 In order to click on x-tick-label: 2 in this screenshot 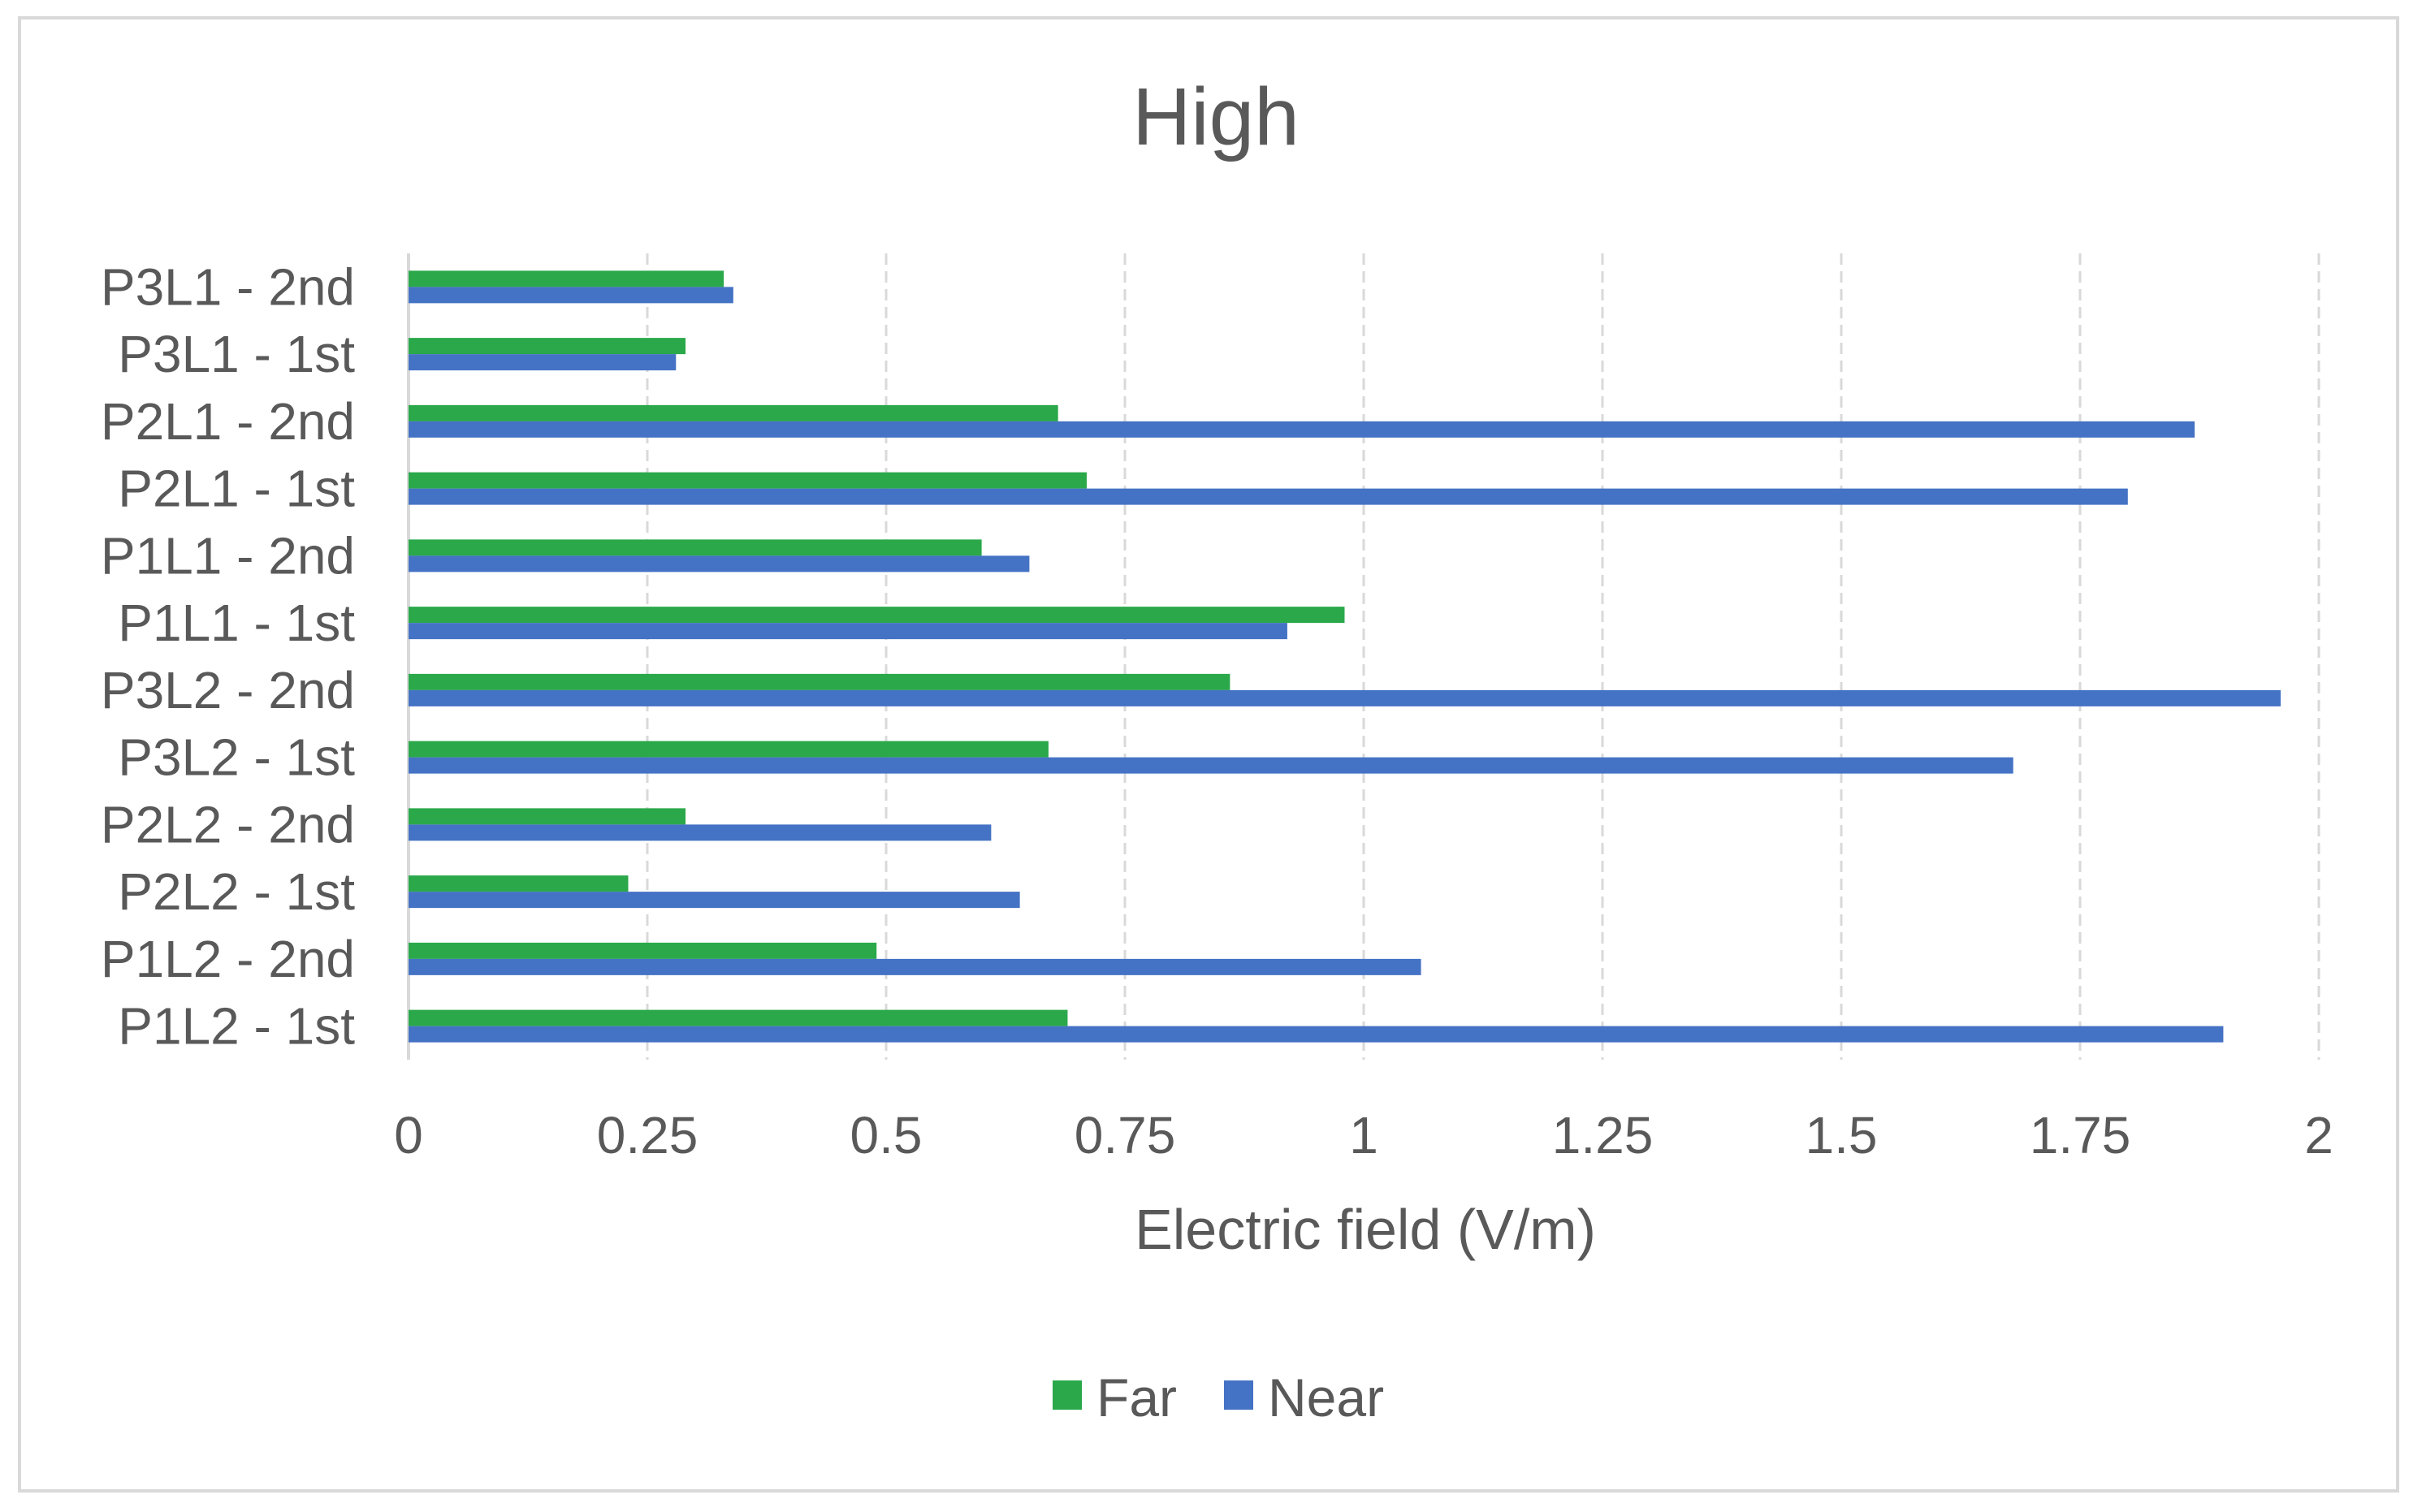, I will do `click(2318, 1135)`.